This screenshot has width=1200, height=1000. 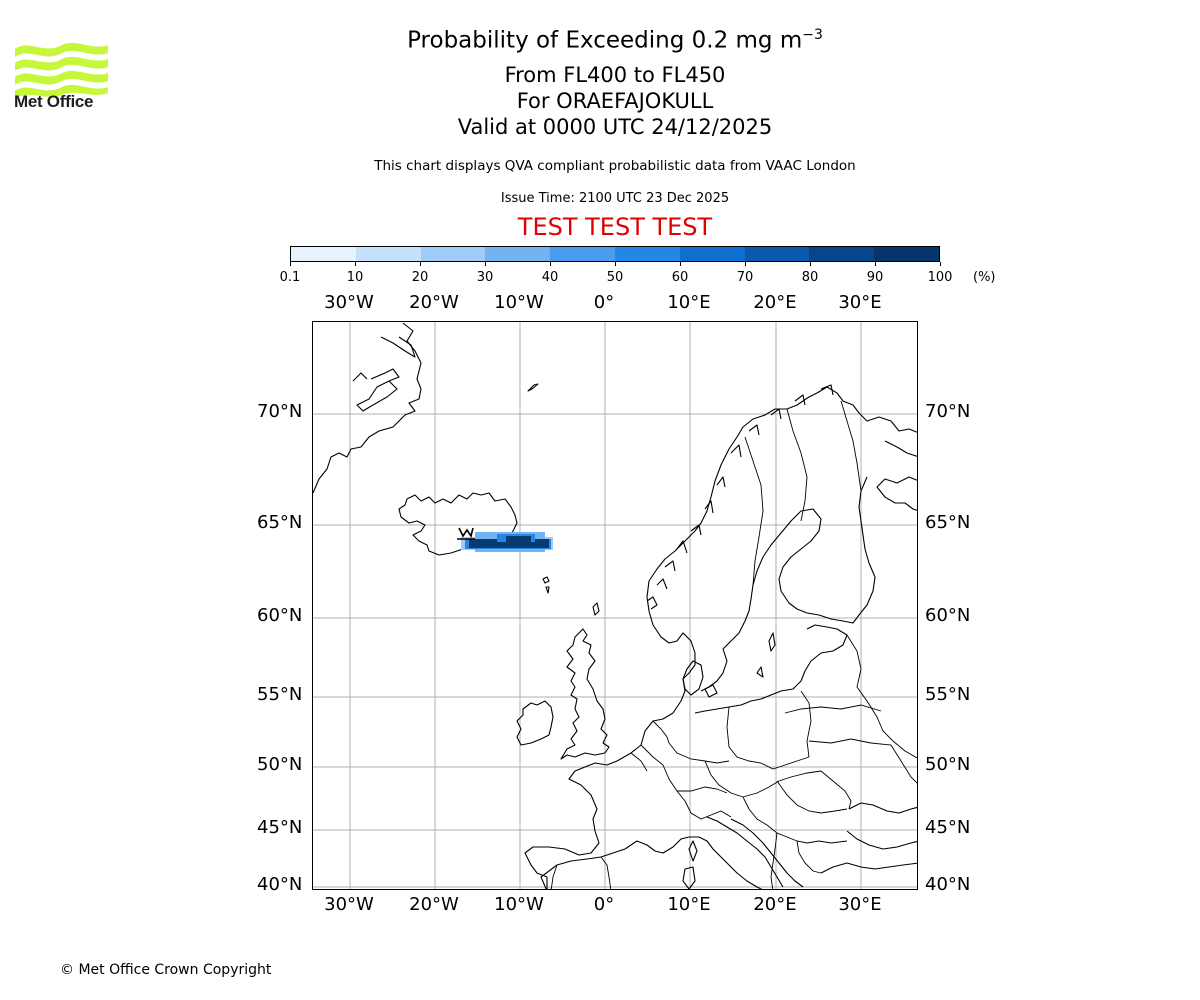 What do you see at coordinates (948, 764) in the screenshot?
I see `lat-label-right: 50°N` at bounding box center [948, 764].